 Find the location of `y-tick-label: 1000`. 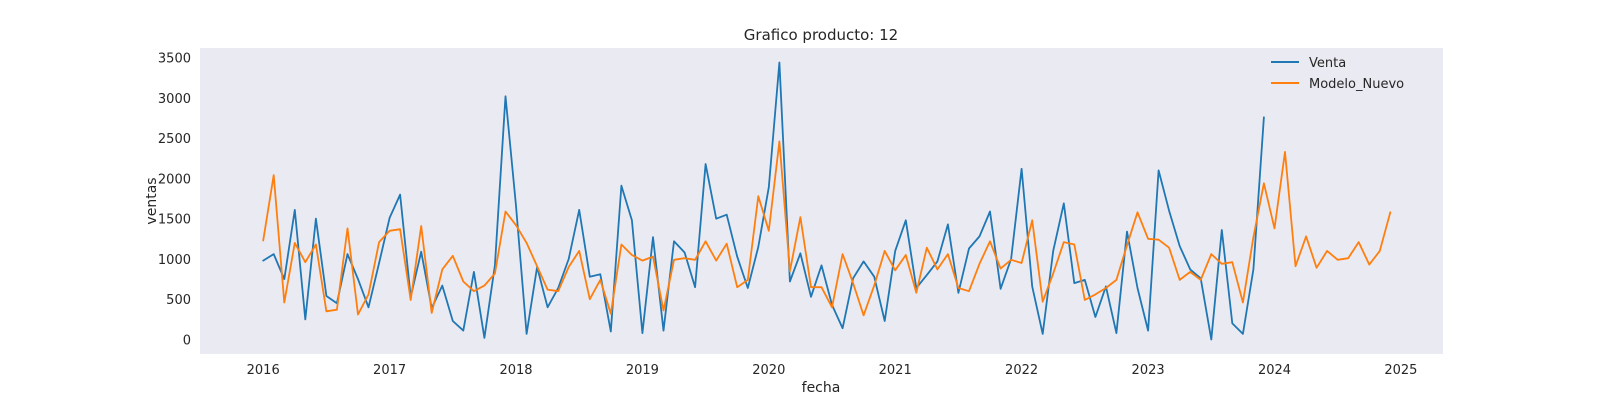

y-tick-label: 1000 is located at coordinates (174, 260).